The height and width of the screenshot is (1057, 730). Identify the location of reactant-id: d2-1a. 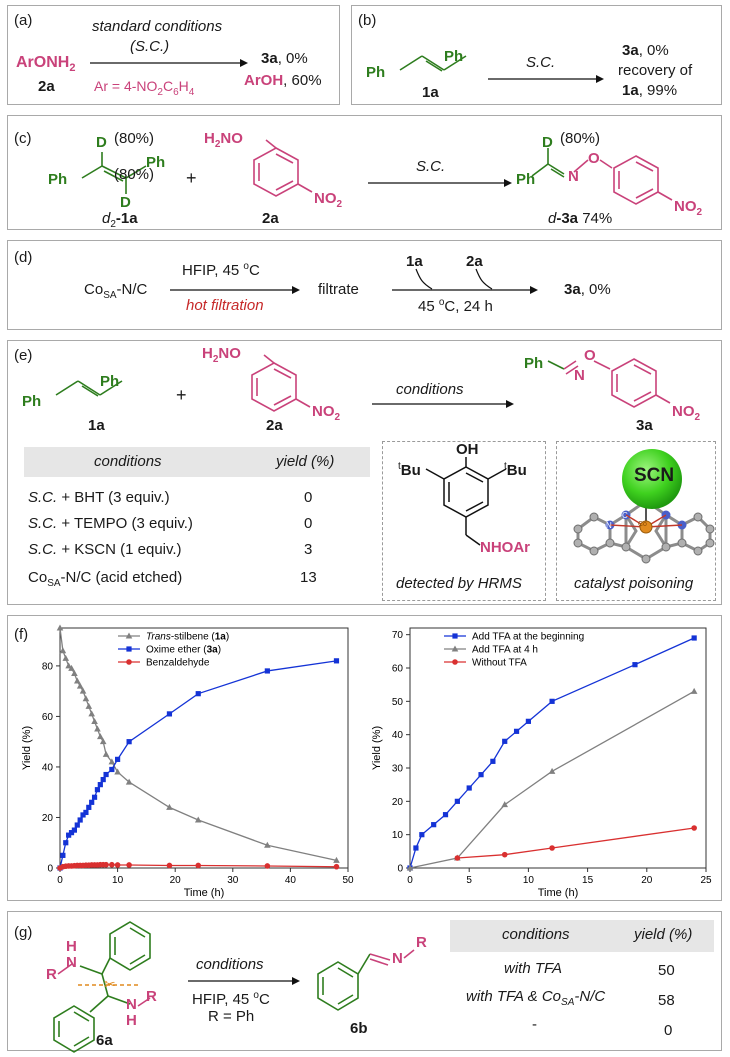
(120, 220).